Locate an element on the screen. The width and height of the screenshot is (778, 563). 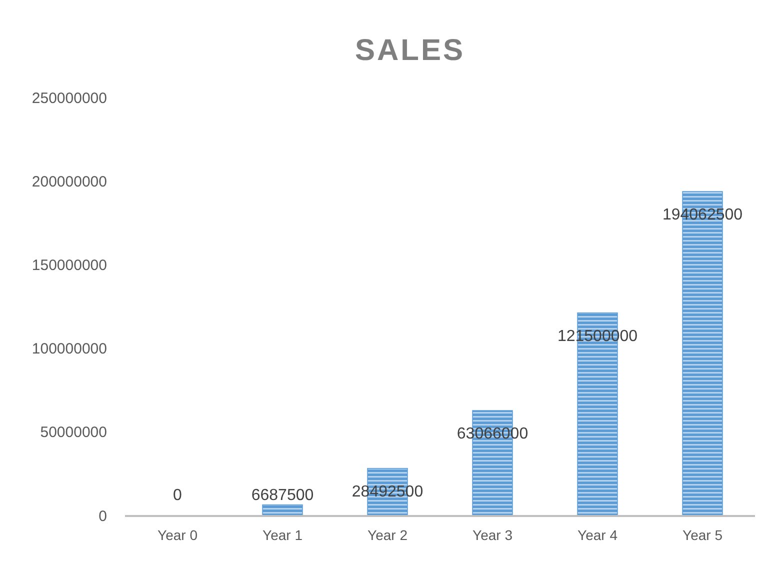
bar is located at coordinates (282, 510).